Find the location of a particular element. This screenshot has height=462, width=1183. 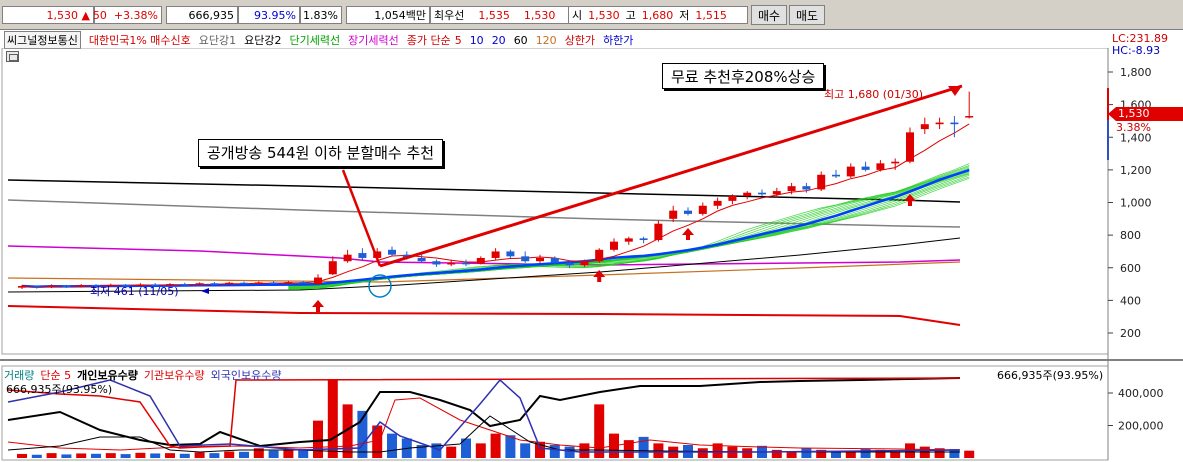

price-axis-label: 1,000 is located at coordinates (1136, 203).